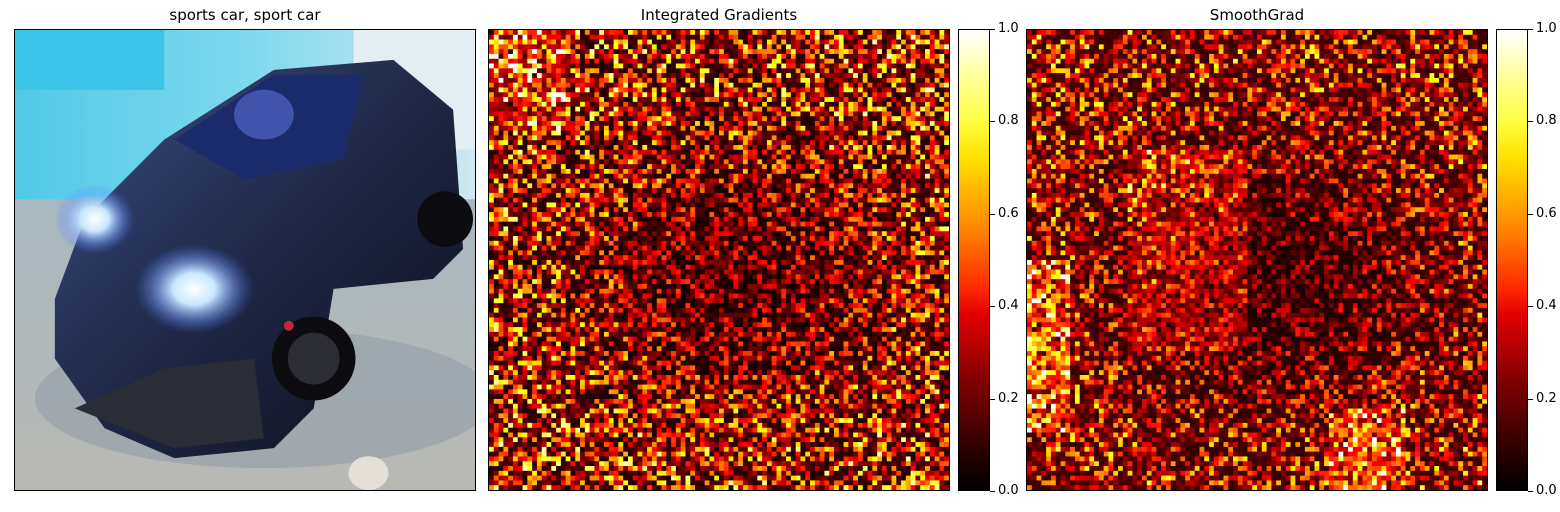 This screenshot has height=512, width=1560. Describe the element at coordinates (245, 15) in the screenshot. I see `panel-title-input: sports car, sport car` at that location.